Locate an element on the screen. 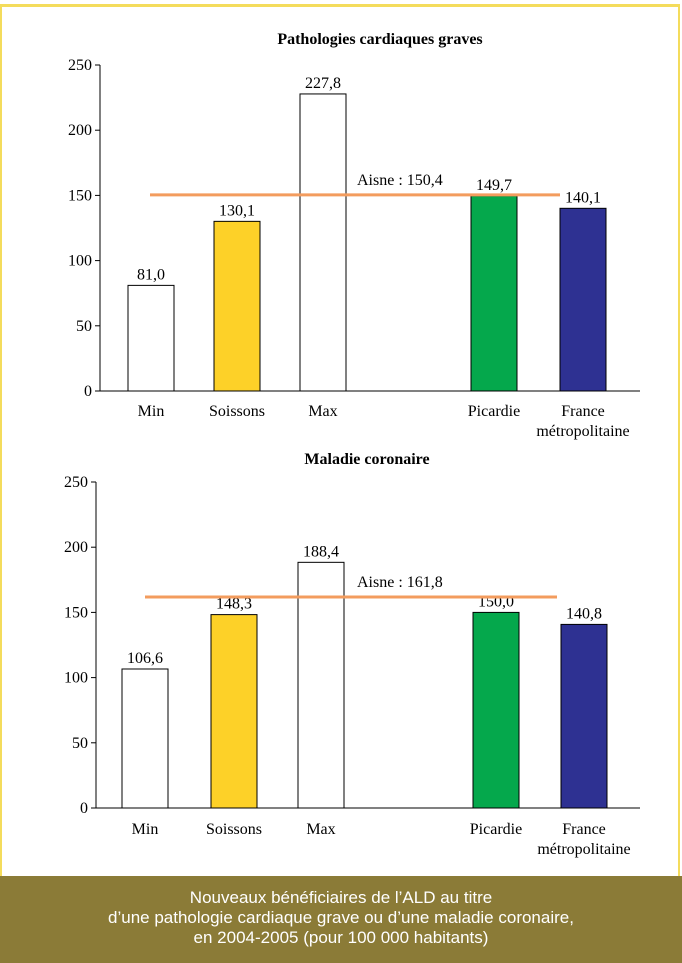  reference-label: Aisne : 150,4 is located at coordinates (400, 180).